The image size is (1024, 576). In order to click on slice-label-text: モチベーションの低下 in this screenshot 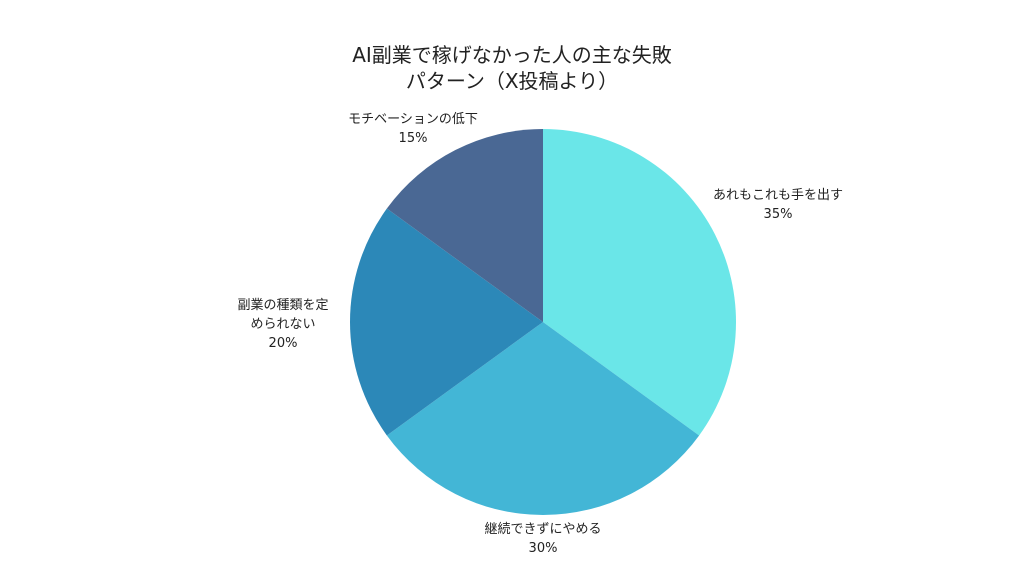, I will do `click(413, 119)`.